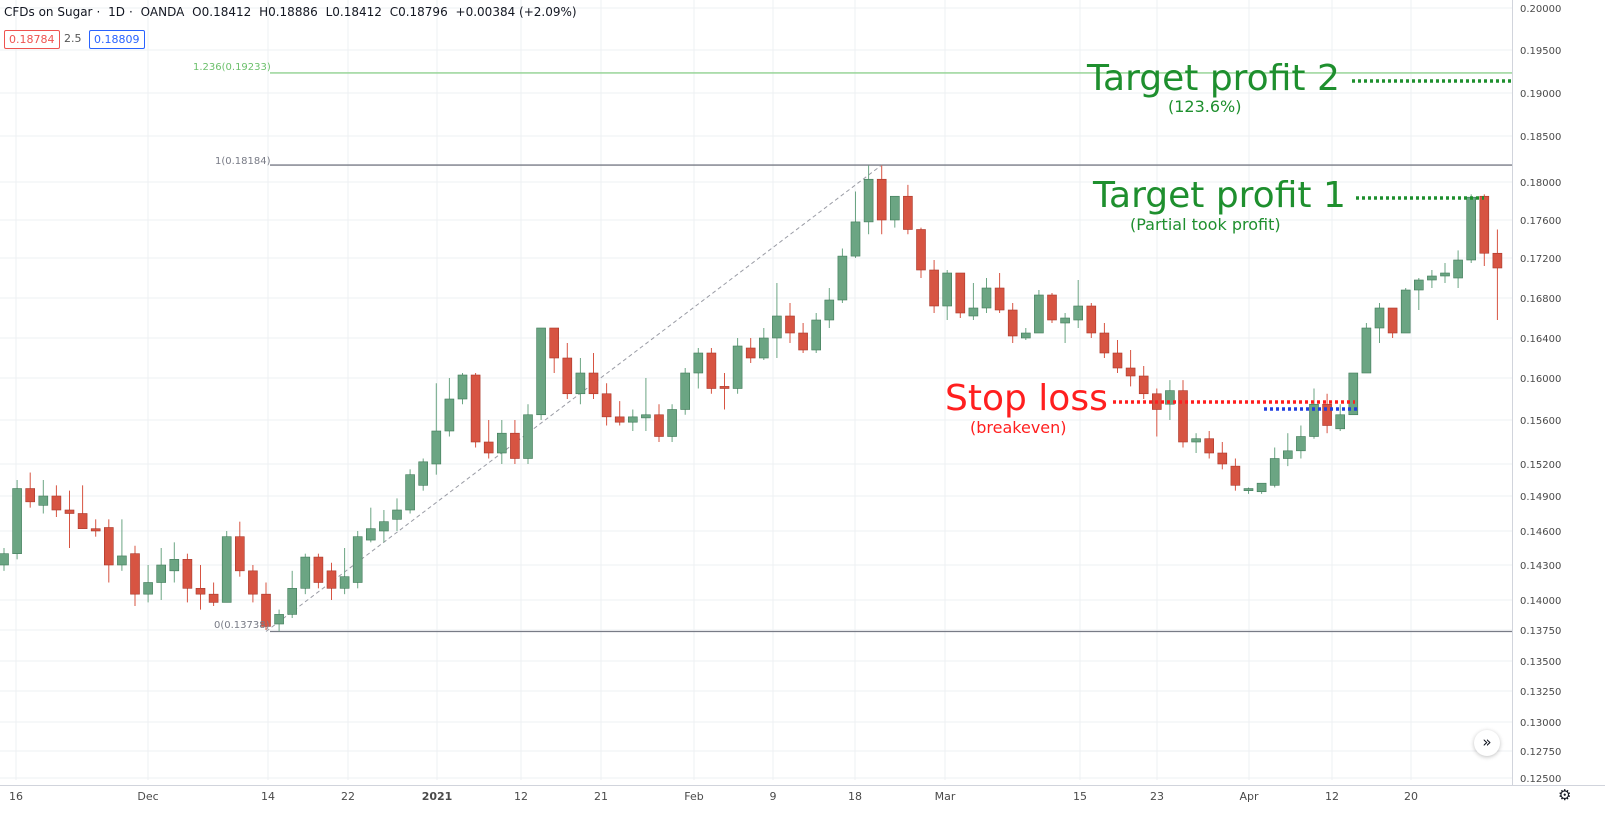 The height and width of the screenshot is (823, 1605). Describe the element at coordinates (1411, 796) in the screenshot. I see `x-tick-label: 20` at that location.